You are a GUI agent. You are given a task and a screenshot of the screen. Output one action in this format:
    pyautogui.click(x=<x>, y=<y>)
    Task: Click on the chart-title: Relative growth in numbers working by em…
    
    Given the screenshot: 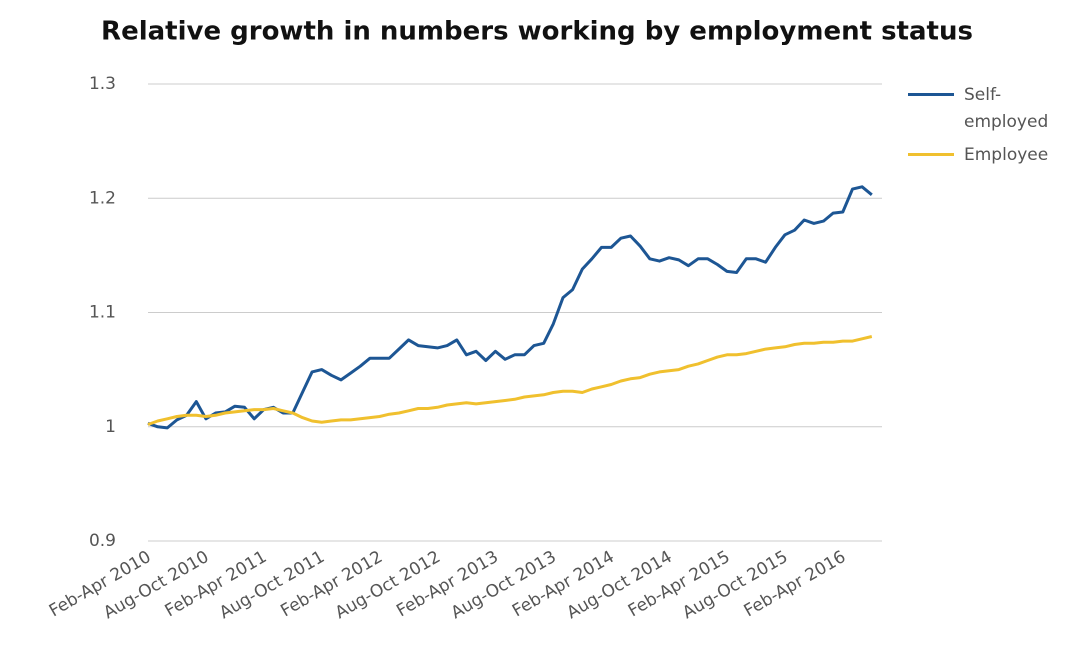 What is the action you would take?
    pyautogui.click(x=537, y=32)
    